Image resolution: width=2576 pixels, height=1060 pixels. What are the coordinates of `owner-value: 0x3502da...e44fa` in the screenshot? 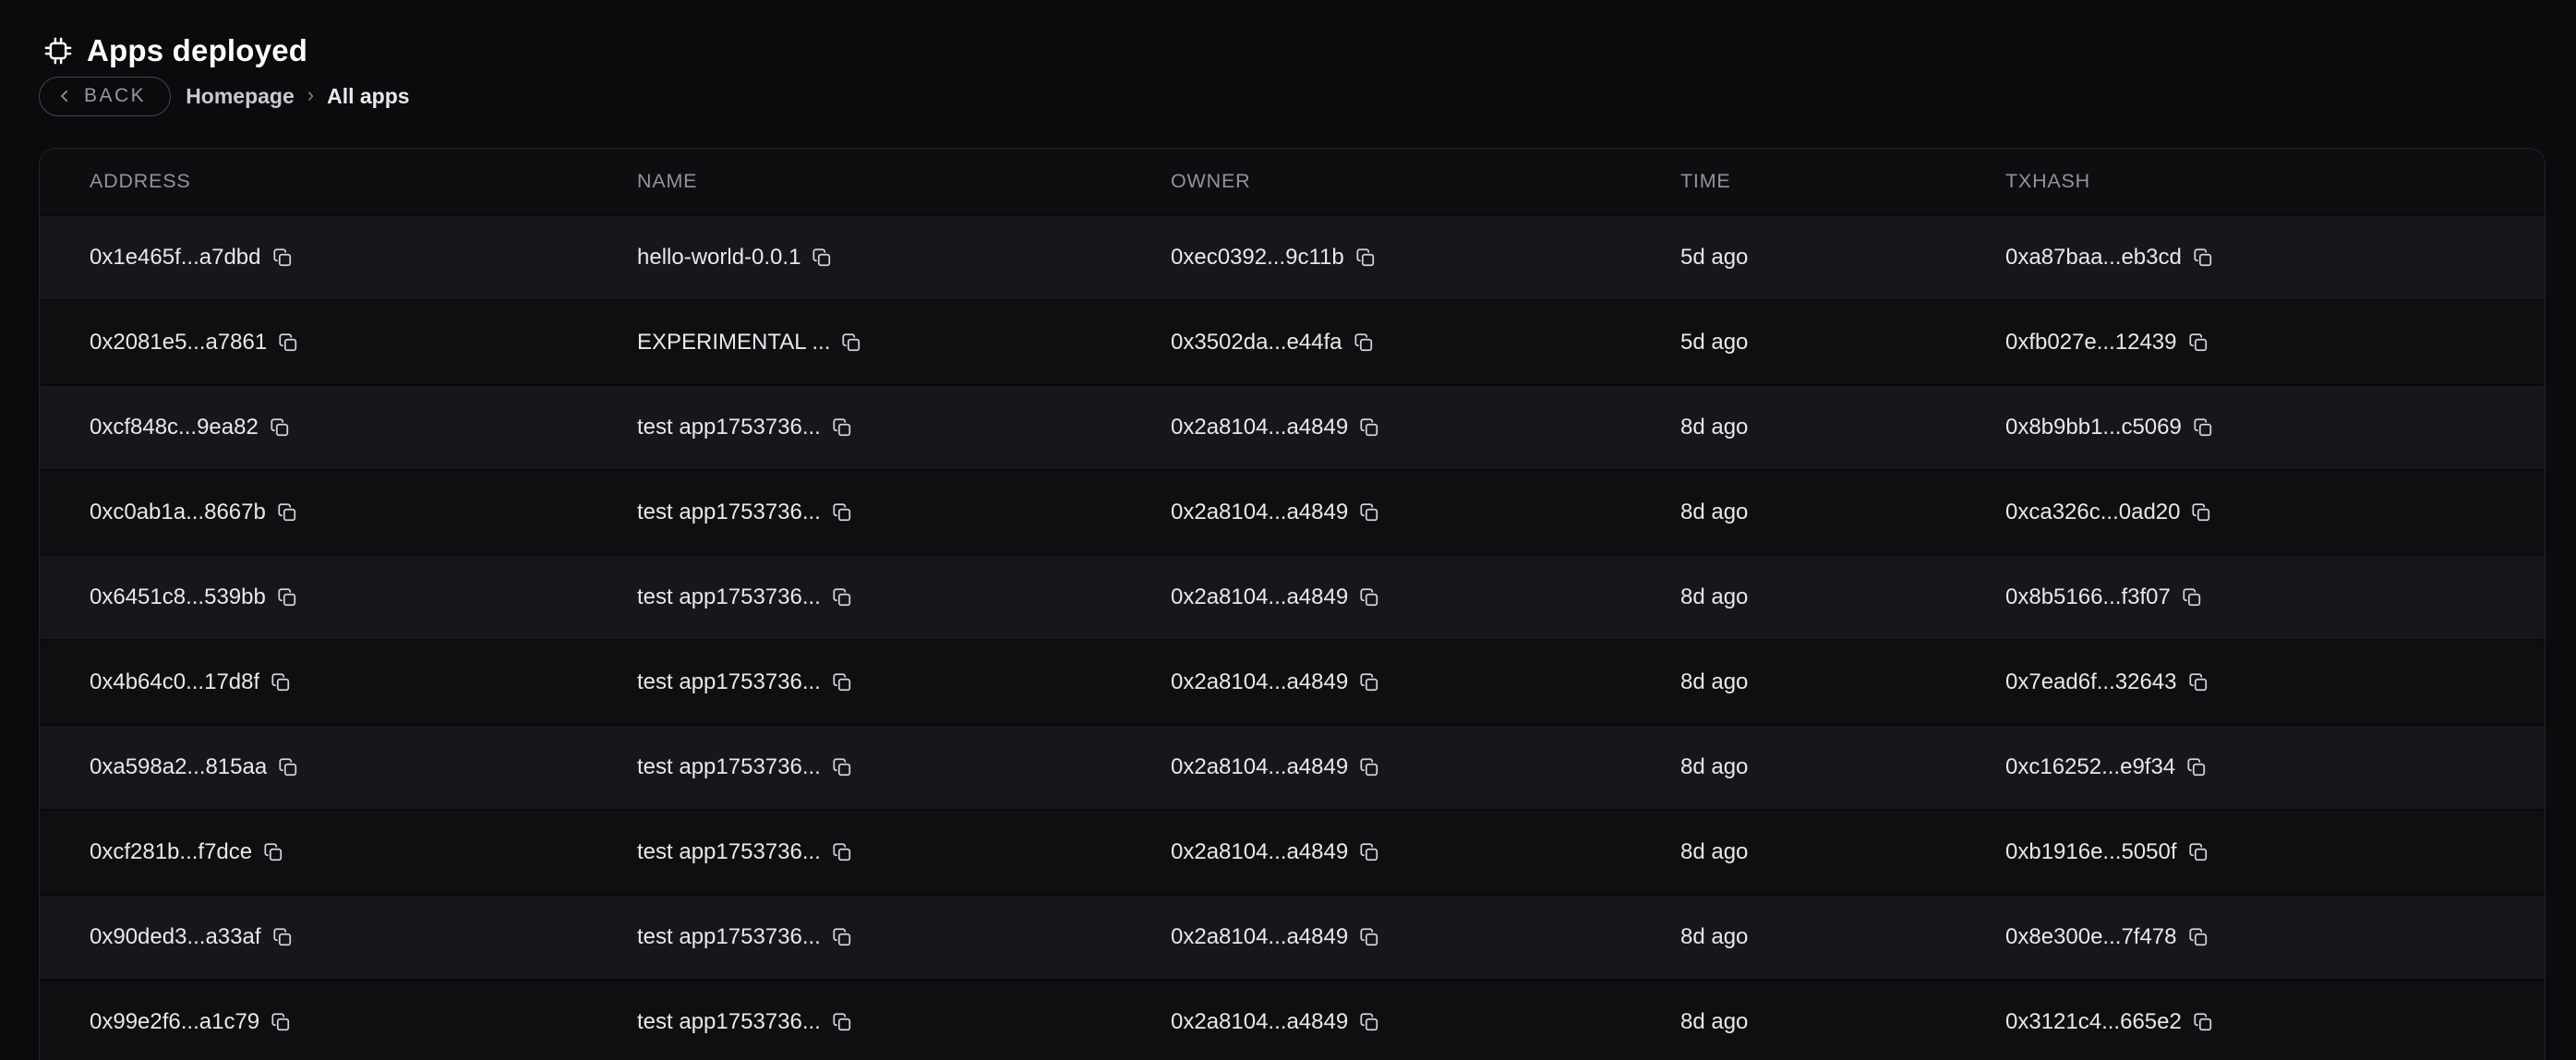 It's located at (1256, 342).